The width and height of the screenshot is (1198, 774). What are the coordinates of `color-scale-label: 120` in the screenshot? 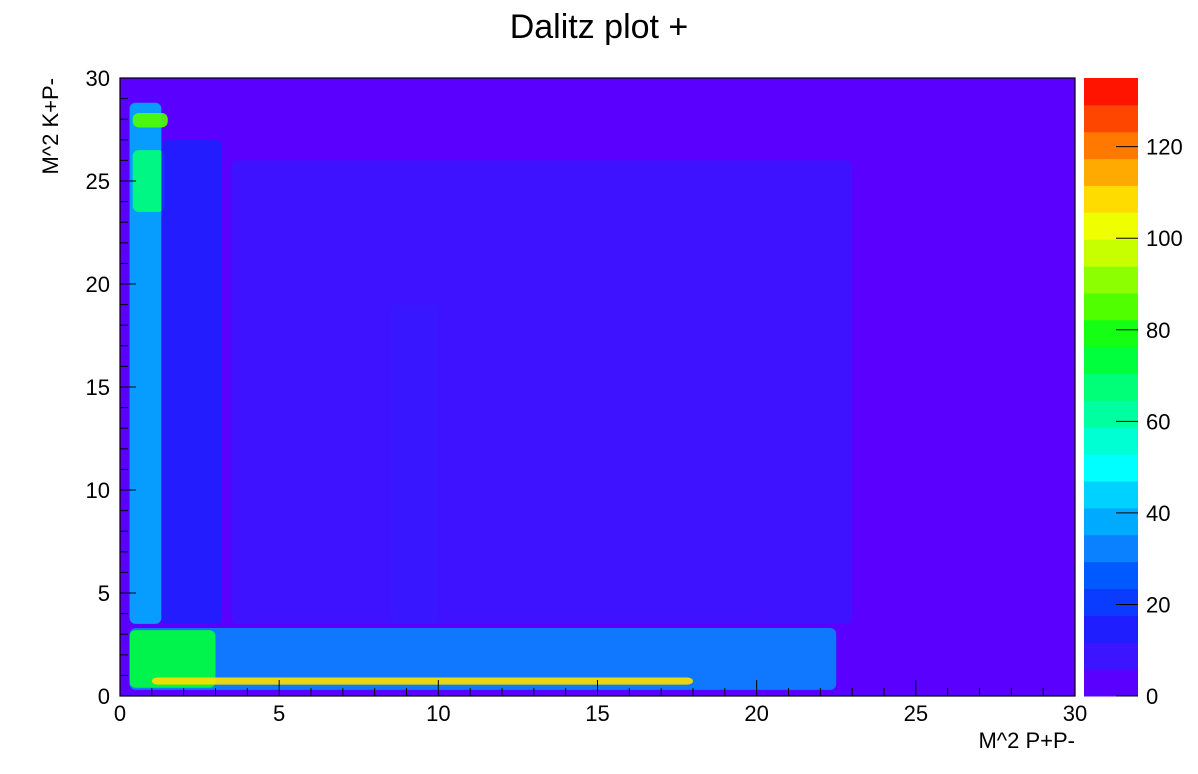 It's located at (1164, 147).